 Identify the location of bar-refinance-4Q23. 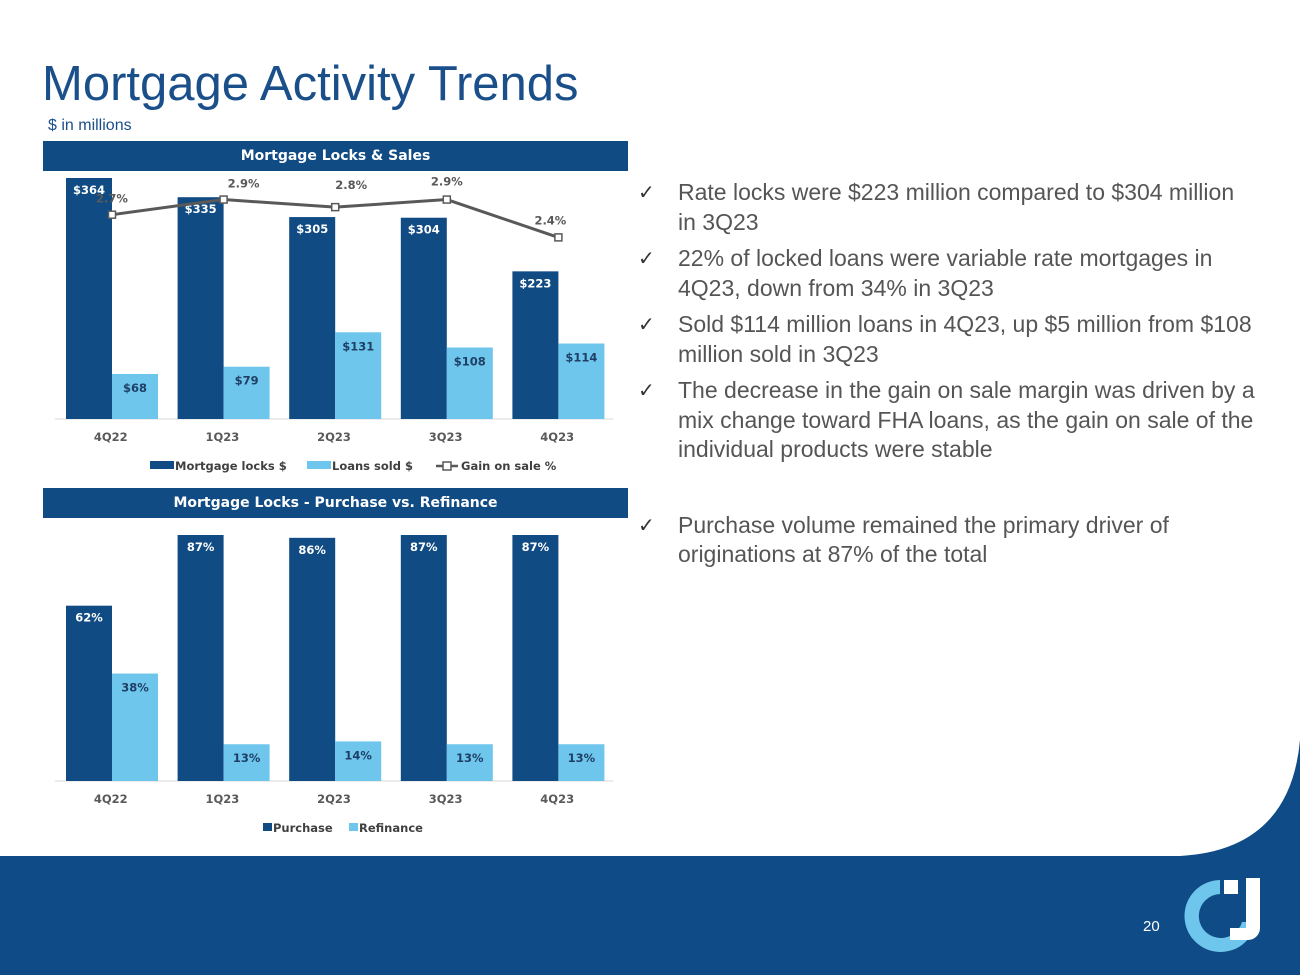
(581, 762).